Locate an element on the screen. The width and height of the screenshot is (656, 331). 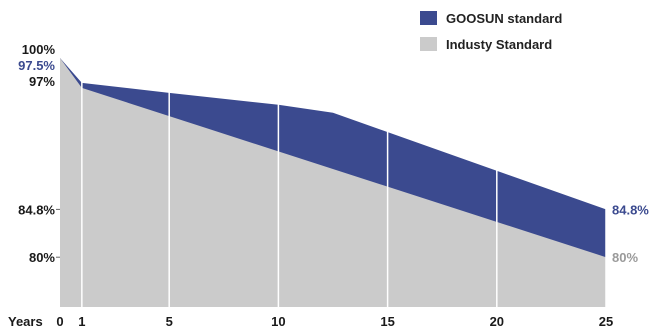
y-tick-label: 97% is located at coordinates (42, 81).